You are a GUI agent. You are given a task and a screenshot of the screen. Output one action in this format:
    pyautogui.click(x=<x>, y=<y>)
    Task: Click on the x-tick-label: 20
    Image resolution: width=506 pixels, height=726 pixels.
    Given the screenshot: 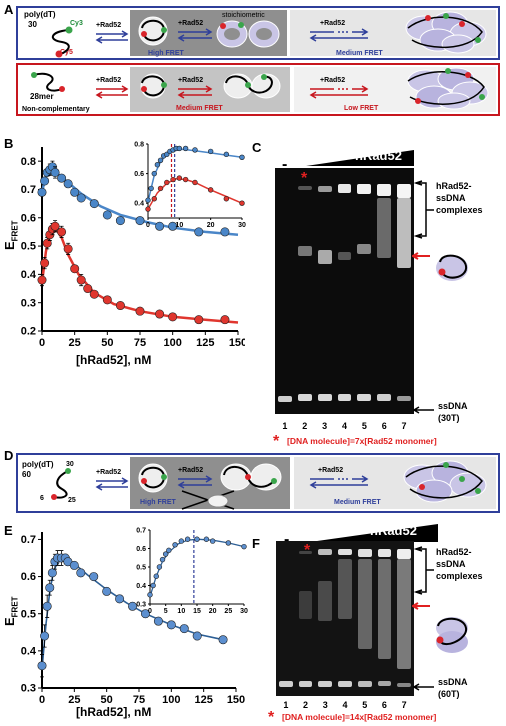 What is the action you would take?
    pyautogui.click(x=211, y=225)
    